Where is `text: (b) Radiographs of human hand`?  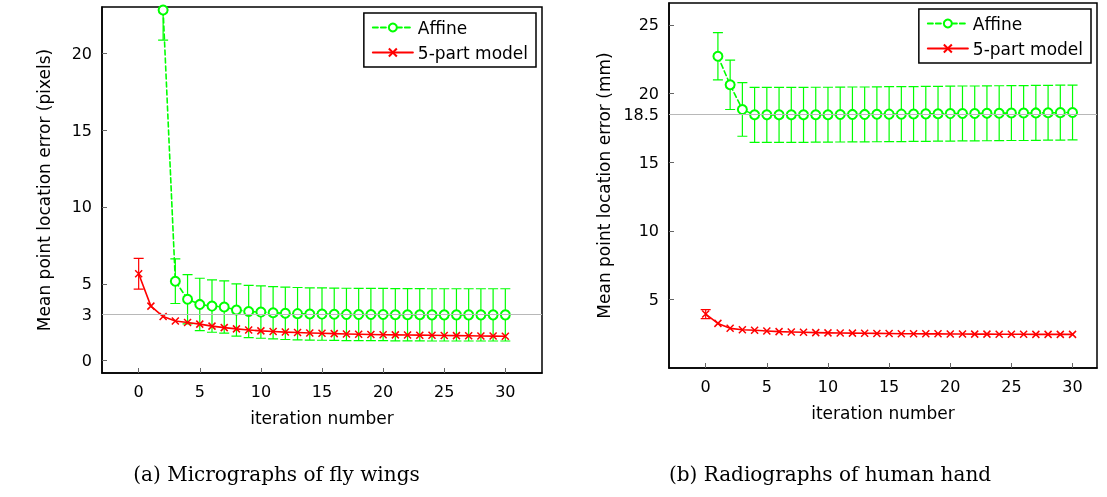 text: (b) Radiographs of human hand is located at coordinates (830, 474).